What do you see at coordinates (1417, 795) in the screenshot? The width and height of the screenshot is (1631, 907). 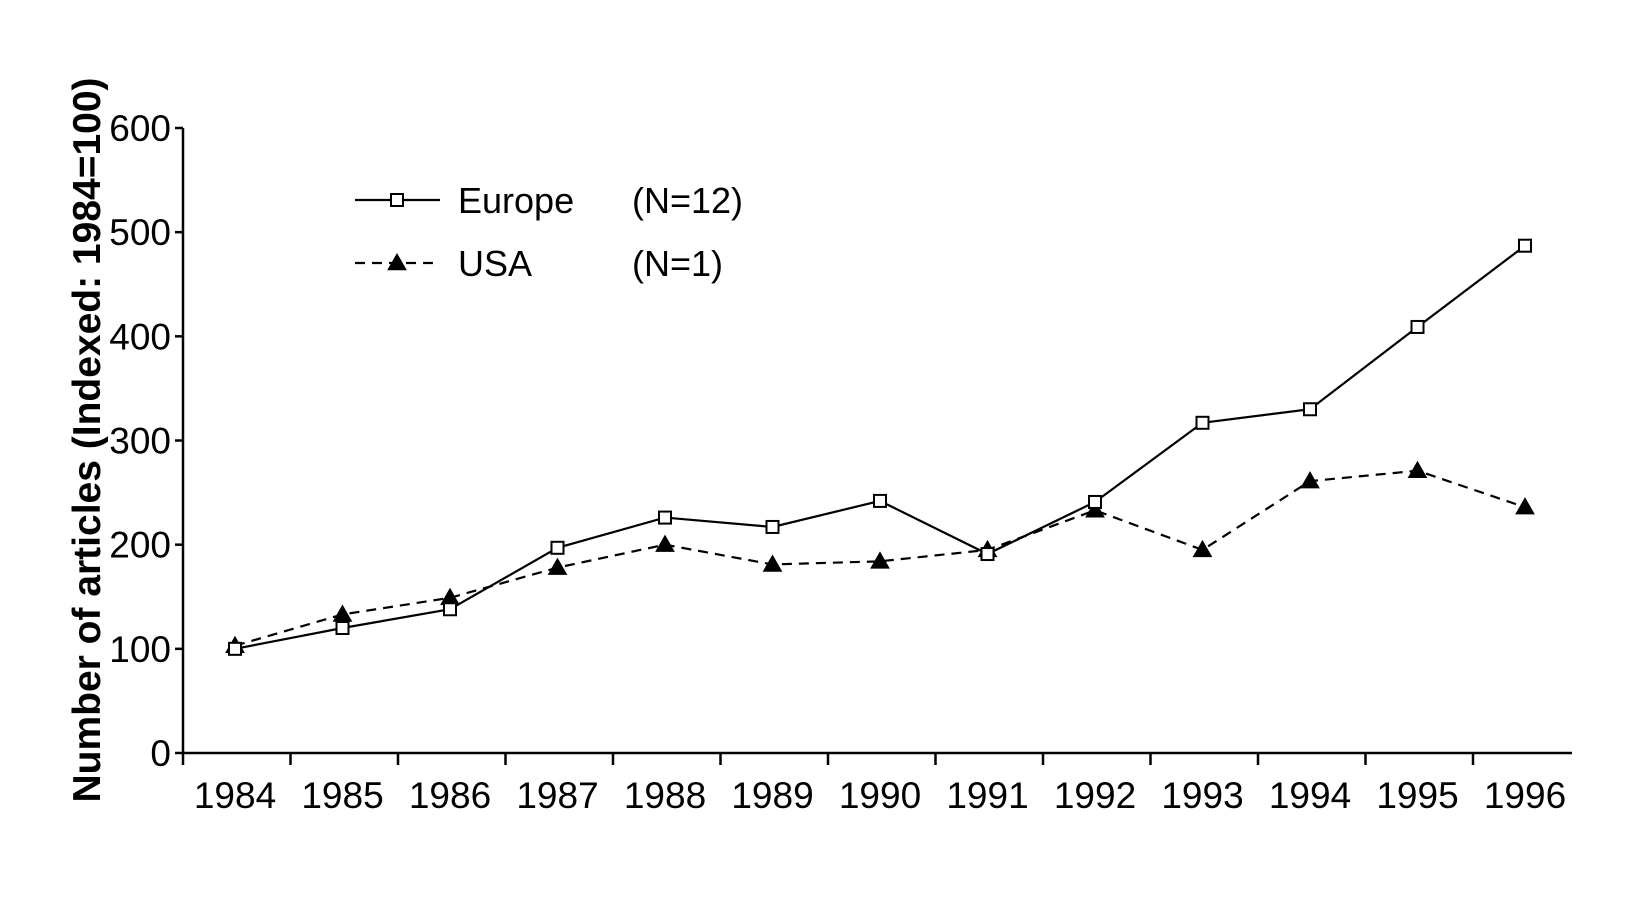 I see `x-tick-label: 1995` at bounding box center [1417, 795].